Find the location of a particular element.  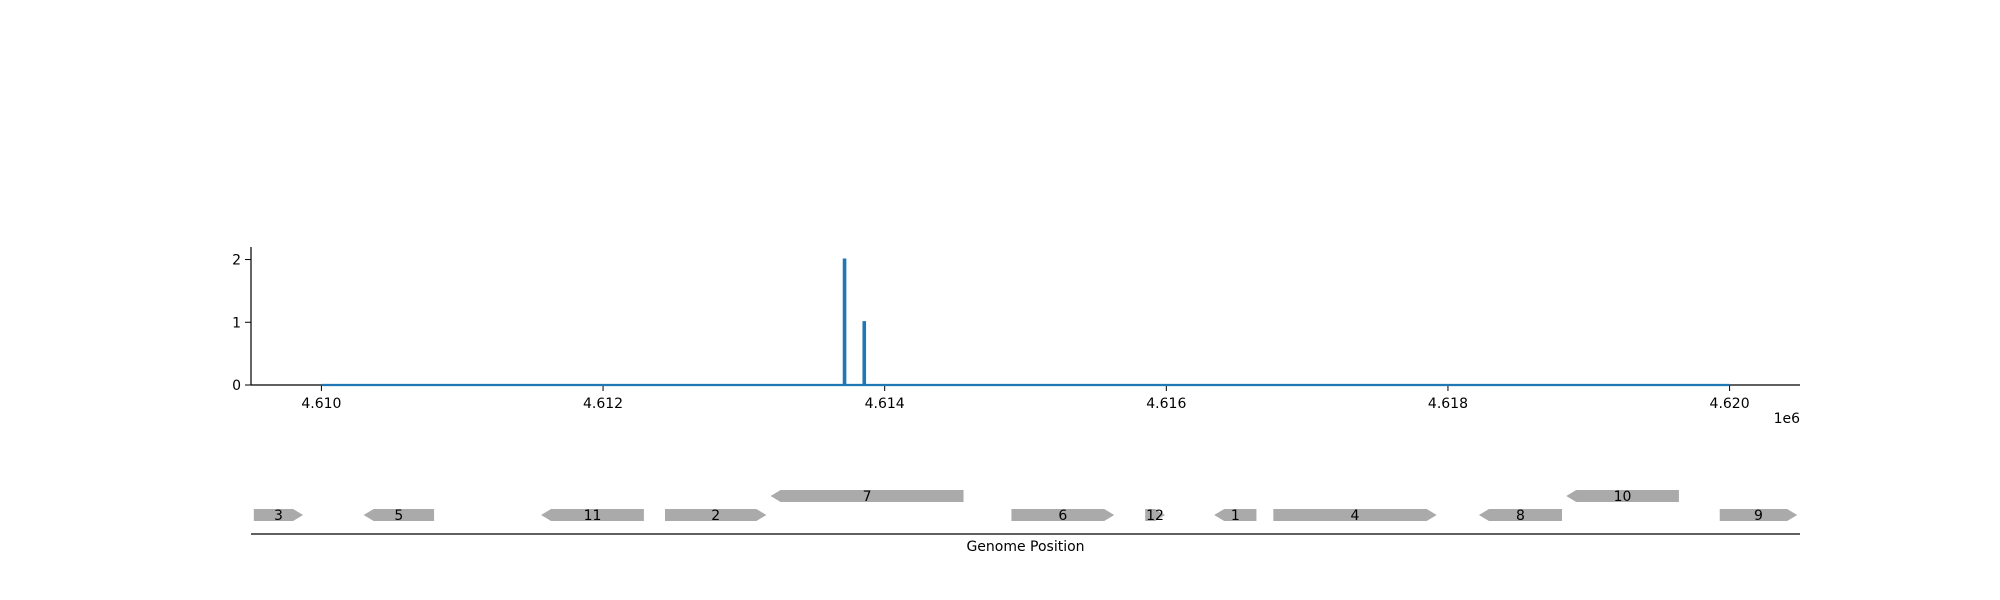

gene-label: 4 is located at coordinates (1355, 516).